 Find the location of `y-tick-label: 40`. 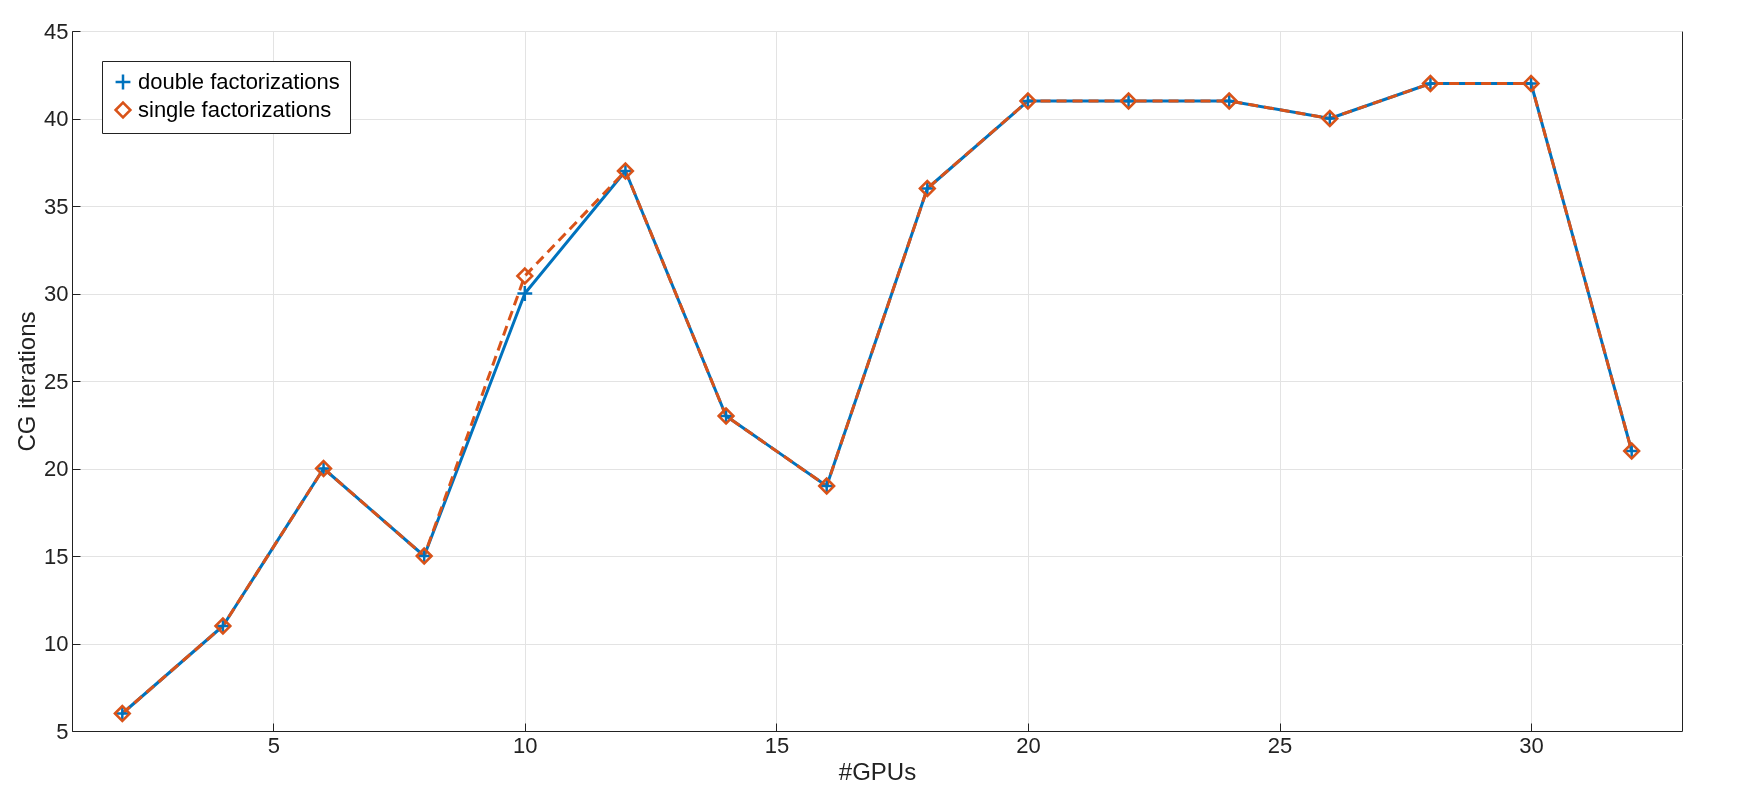

y-tick-label: 40 is located at coordinates (56, 118).